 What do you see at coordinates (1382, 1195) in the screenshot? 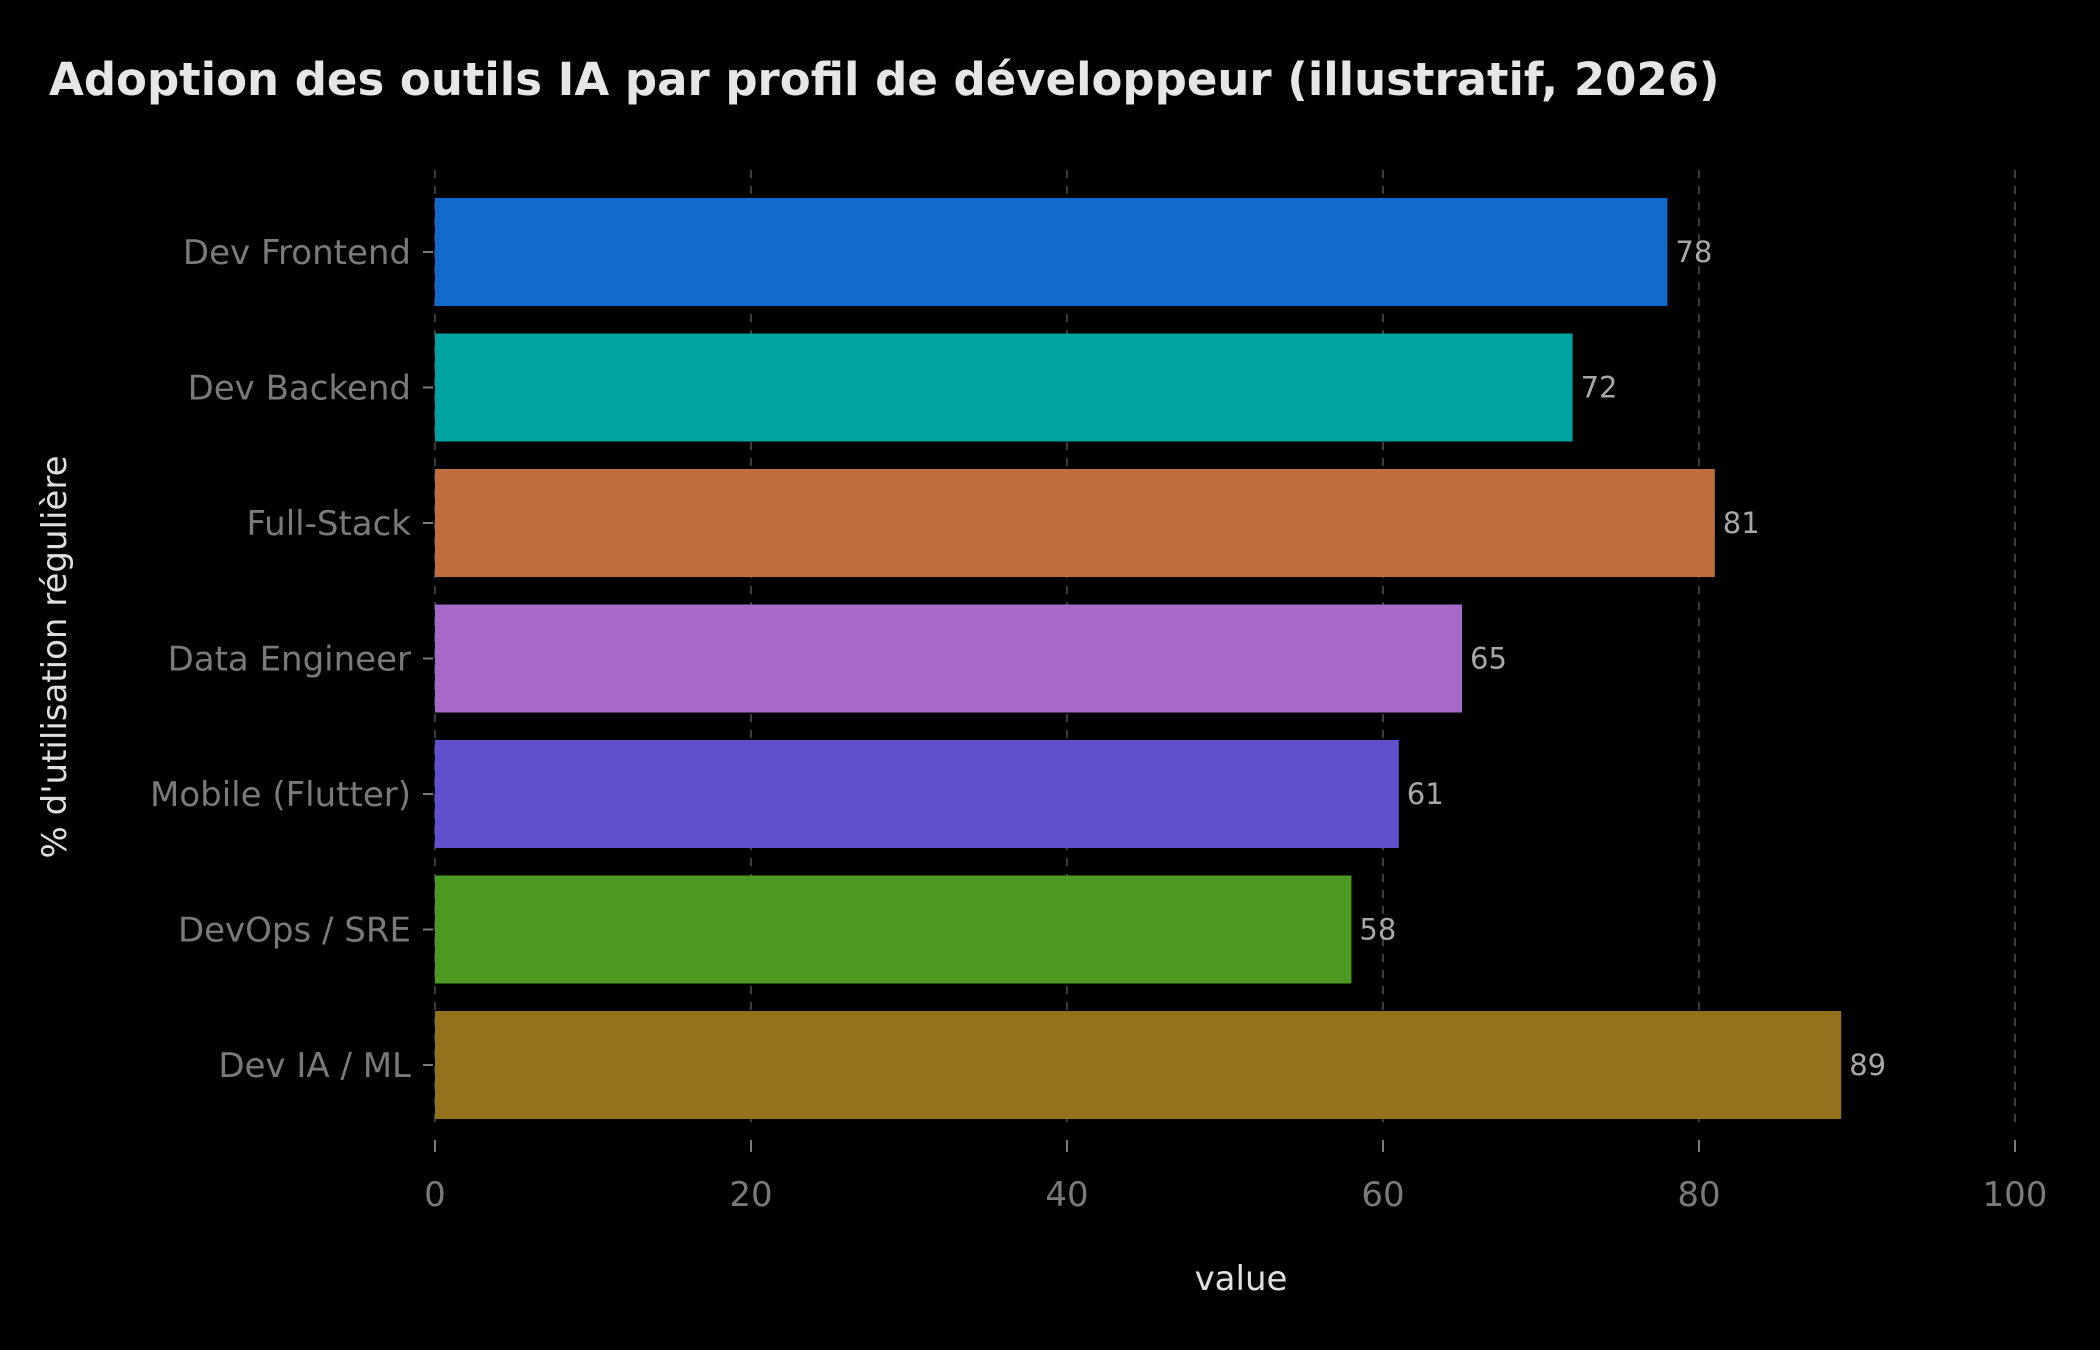
I see `x-tick-label: 60` at bounding box center [1382, 1195].